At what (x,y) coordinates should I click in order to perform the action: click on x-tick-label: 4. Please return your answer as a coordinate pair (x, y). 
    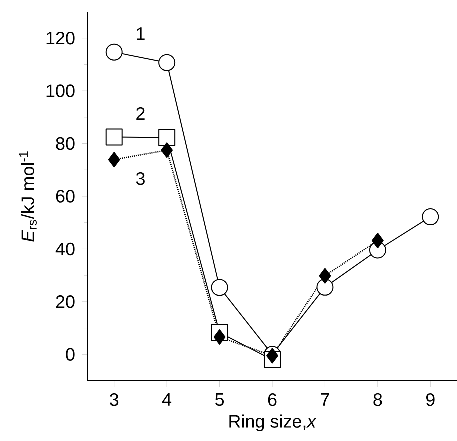
    Looking at the image, I should click on (167, 399).